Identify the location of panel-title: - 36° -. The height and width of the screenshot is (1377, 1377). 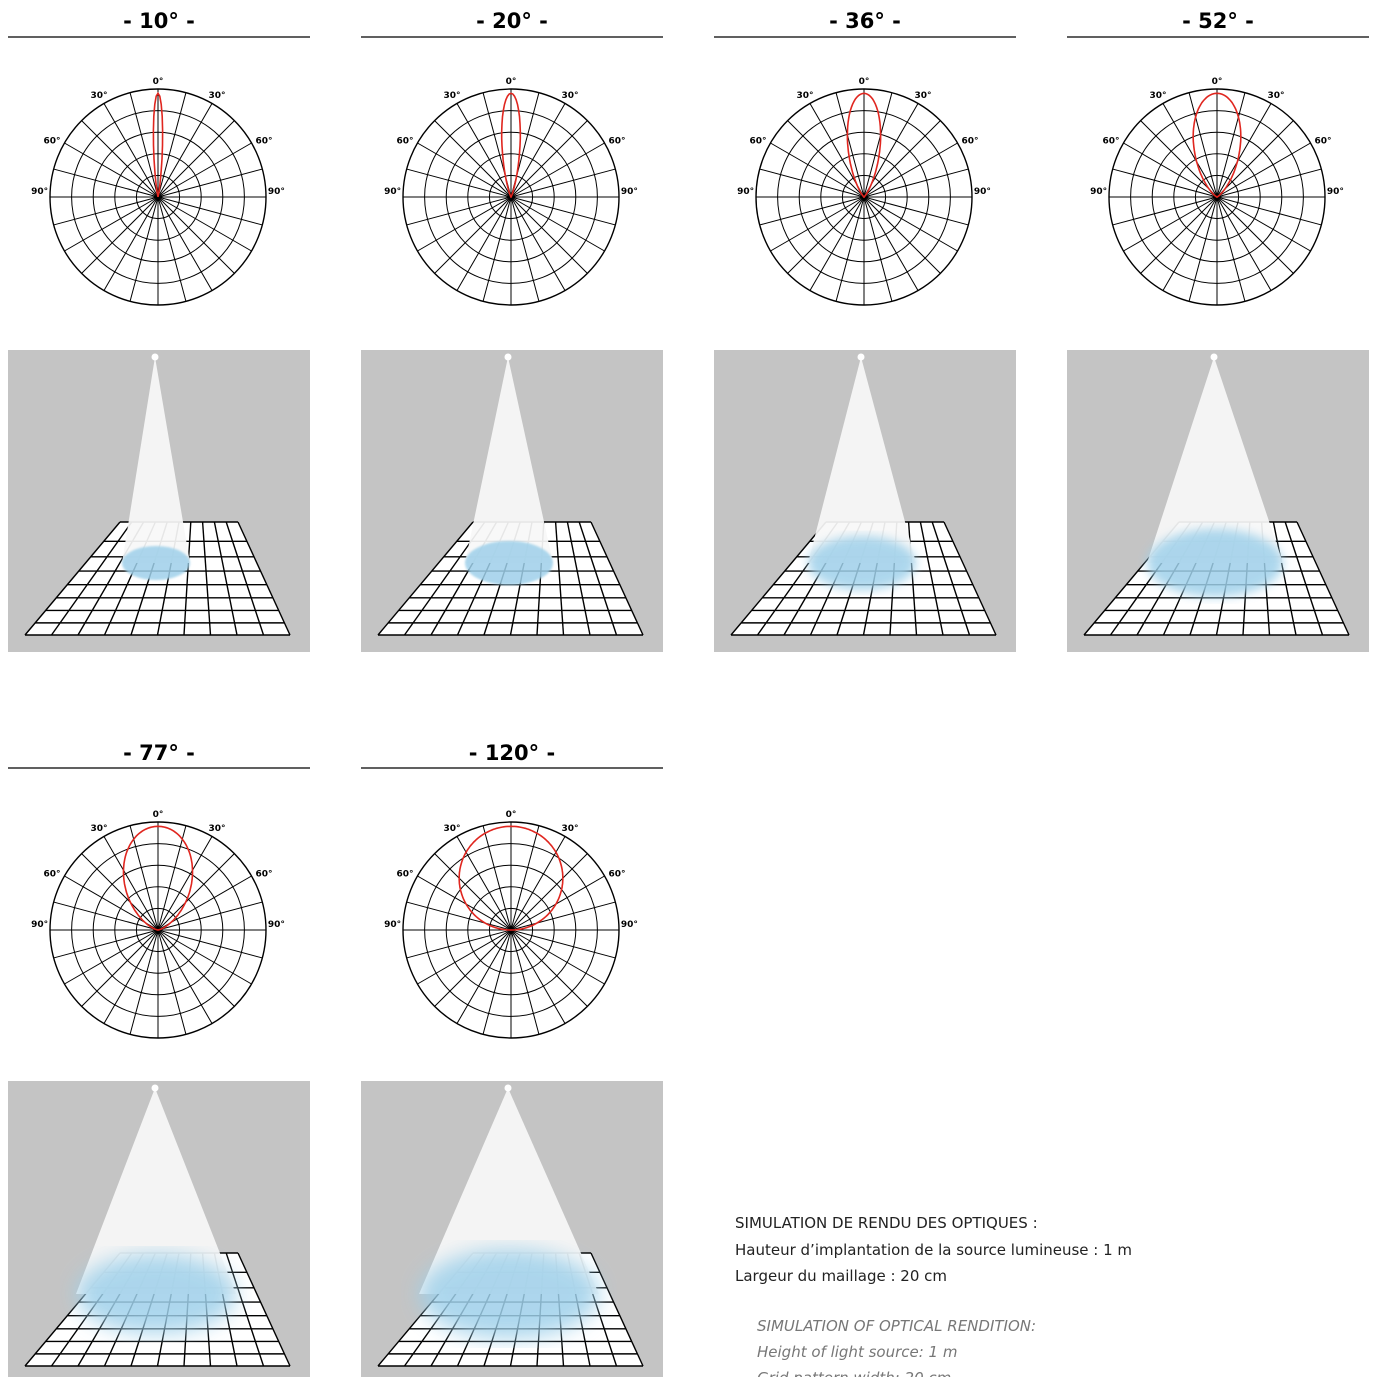
(865, 21).